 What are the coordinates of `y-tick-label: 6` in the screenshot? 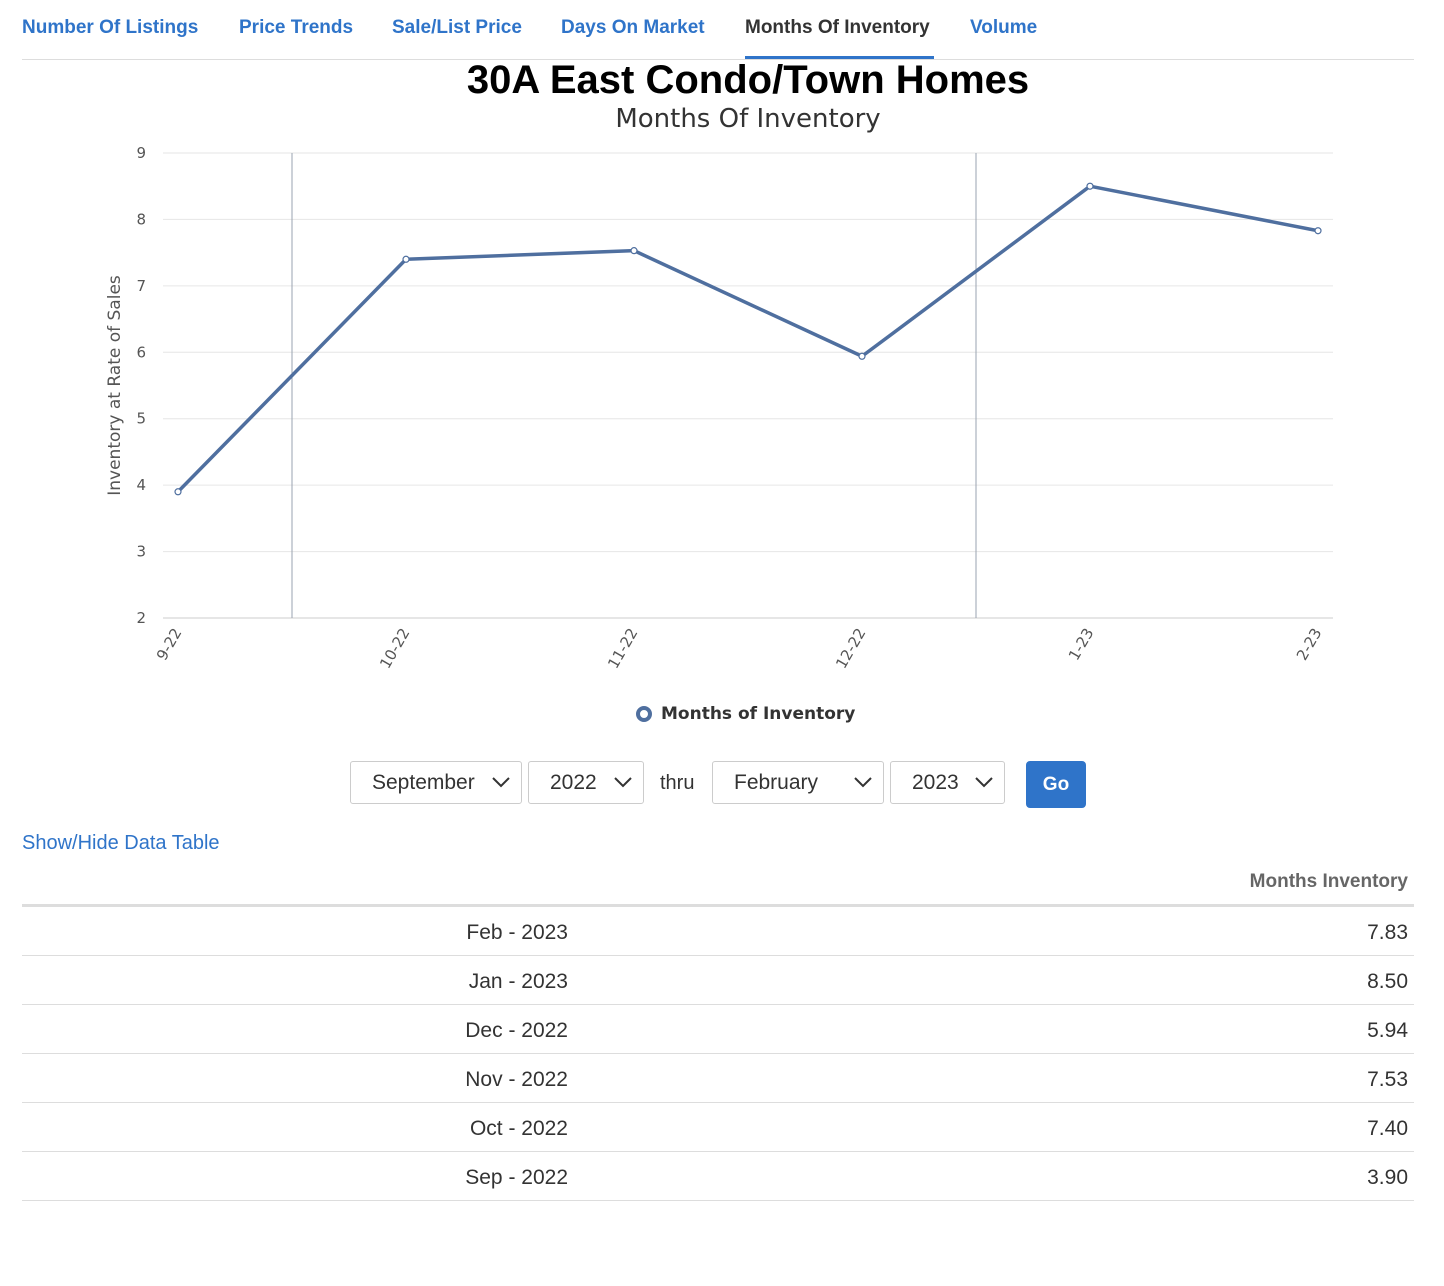 It's located at (141, 352).